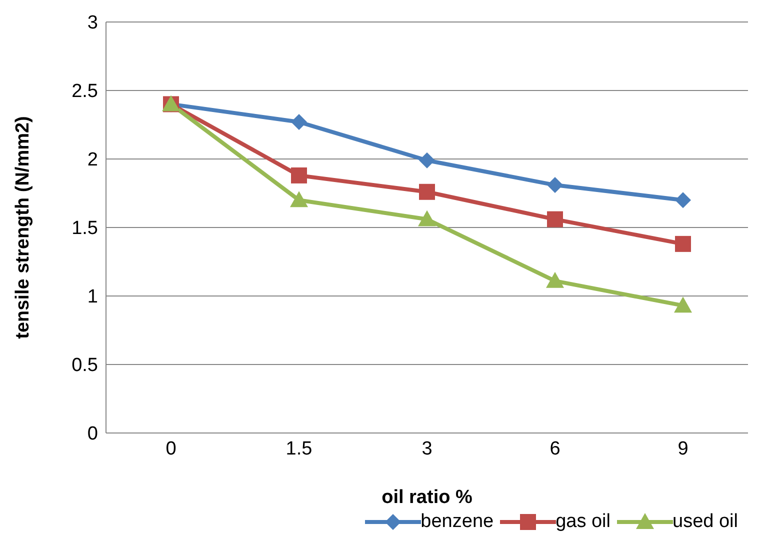  Describe the element at coordinates (555, 449) in the screenshot. I see `x-tick-label: 6` at that location.